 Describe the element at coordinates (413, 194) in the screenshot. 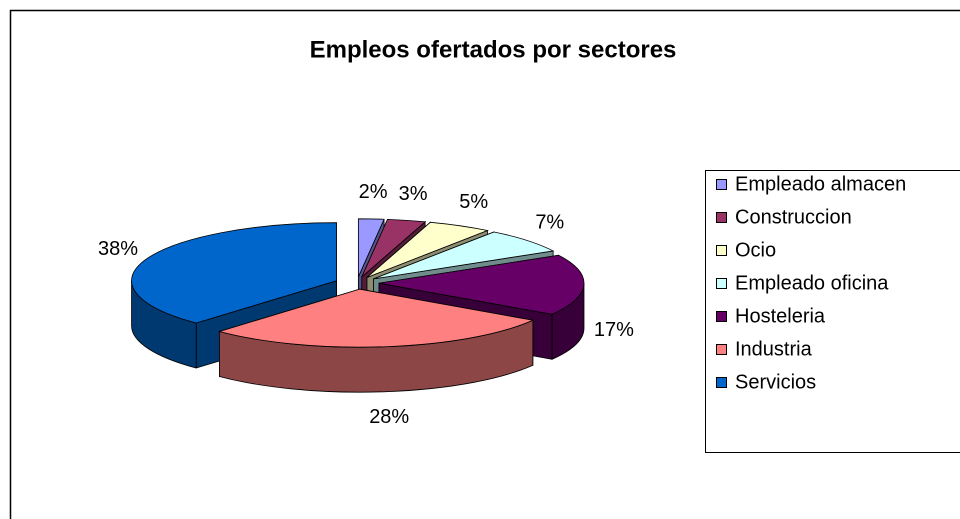

I see `data-label: 3%` at that location.